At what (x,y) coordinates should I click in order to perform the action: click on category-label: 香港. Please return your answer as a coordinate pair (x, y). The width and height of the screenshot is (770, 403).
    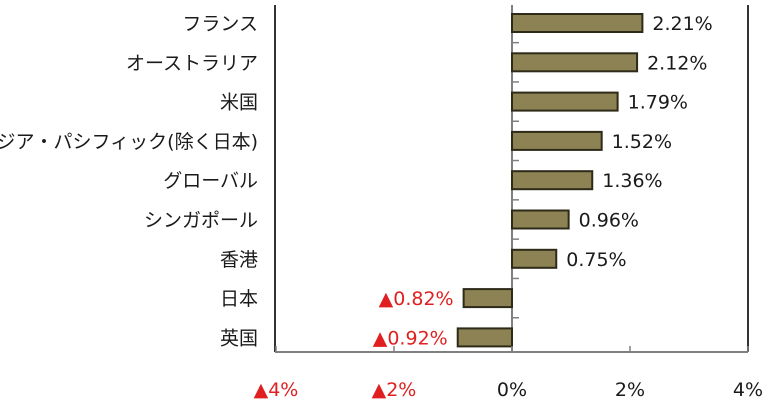
    Looking at the image, I should click on (239, 260).